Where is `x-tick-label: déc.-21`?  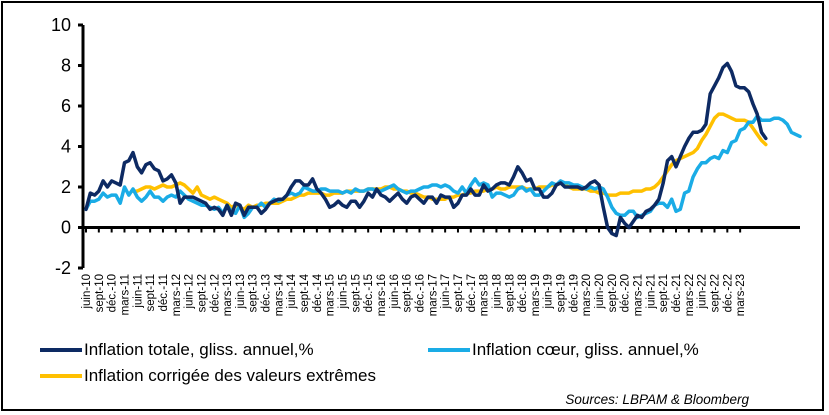
x-tick-label: déc.-21 is located at coordinates (677, 293).